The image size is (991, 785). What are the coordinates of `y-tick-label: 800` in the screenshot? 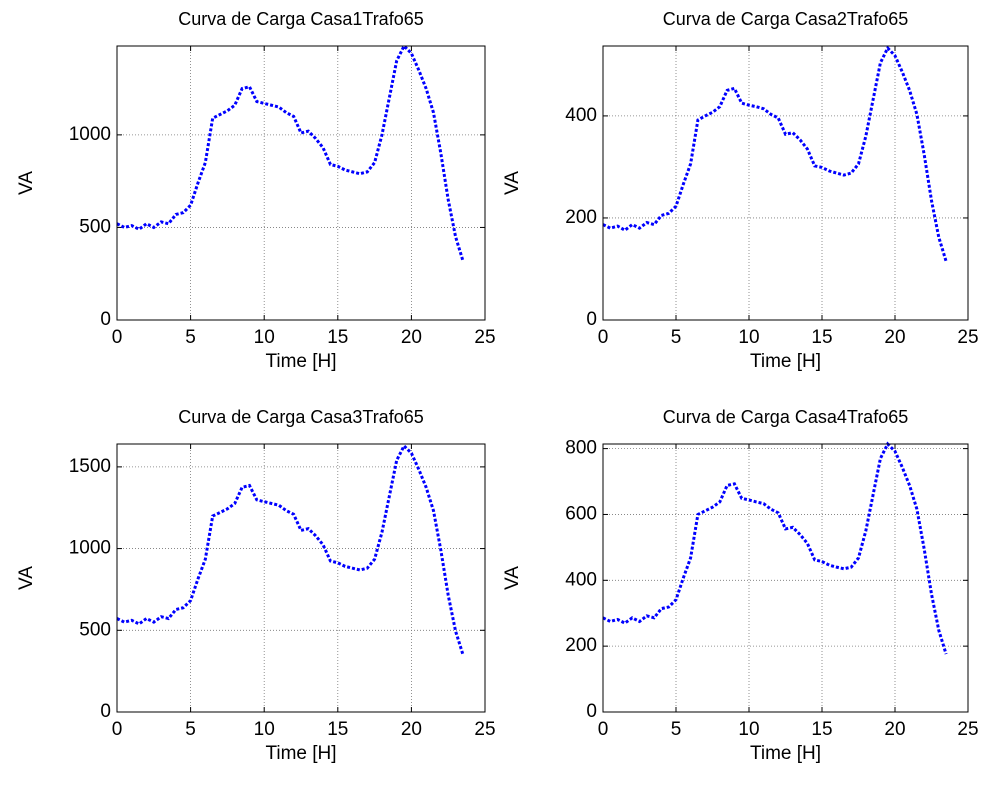 It's located at (581, 448).